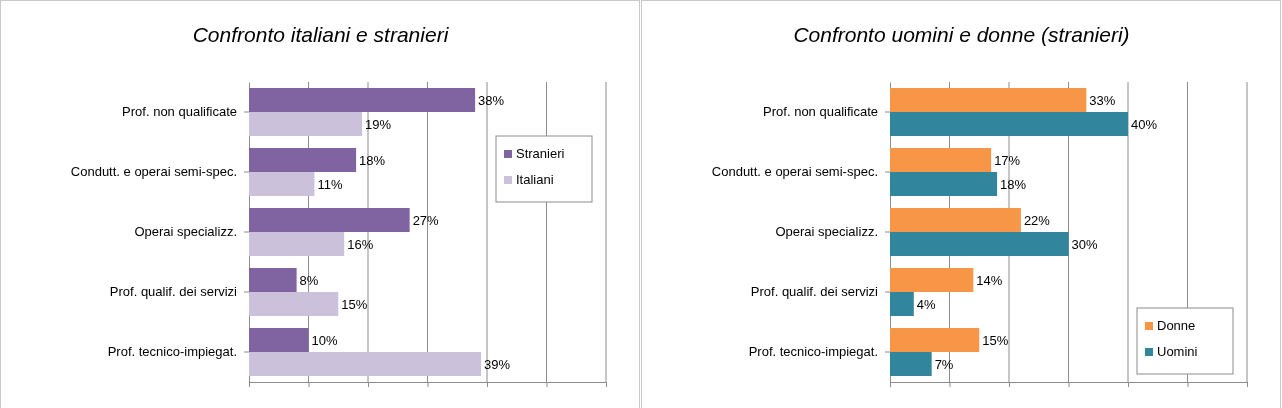 The width and height of the screenshot is (1282, 408). What do you see at coordinates (1084, 244) in the screenshot?
I see `data-label: 30%` at bounding box center [1084, 244].